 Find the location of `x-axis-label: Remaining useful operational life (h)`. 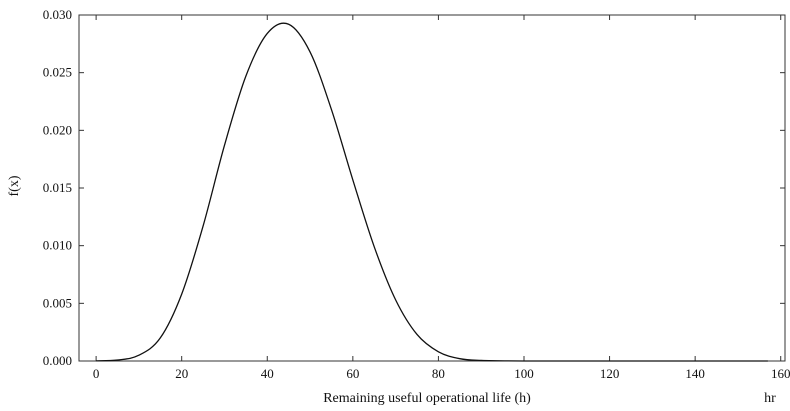

x-axis-label: Remaining useful operational life (h) is located at coordinates (427, 398).